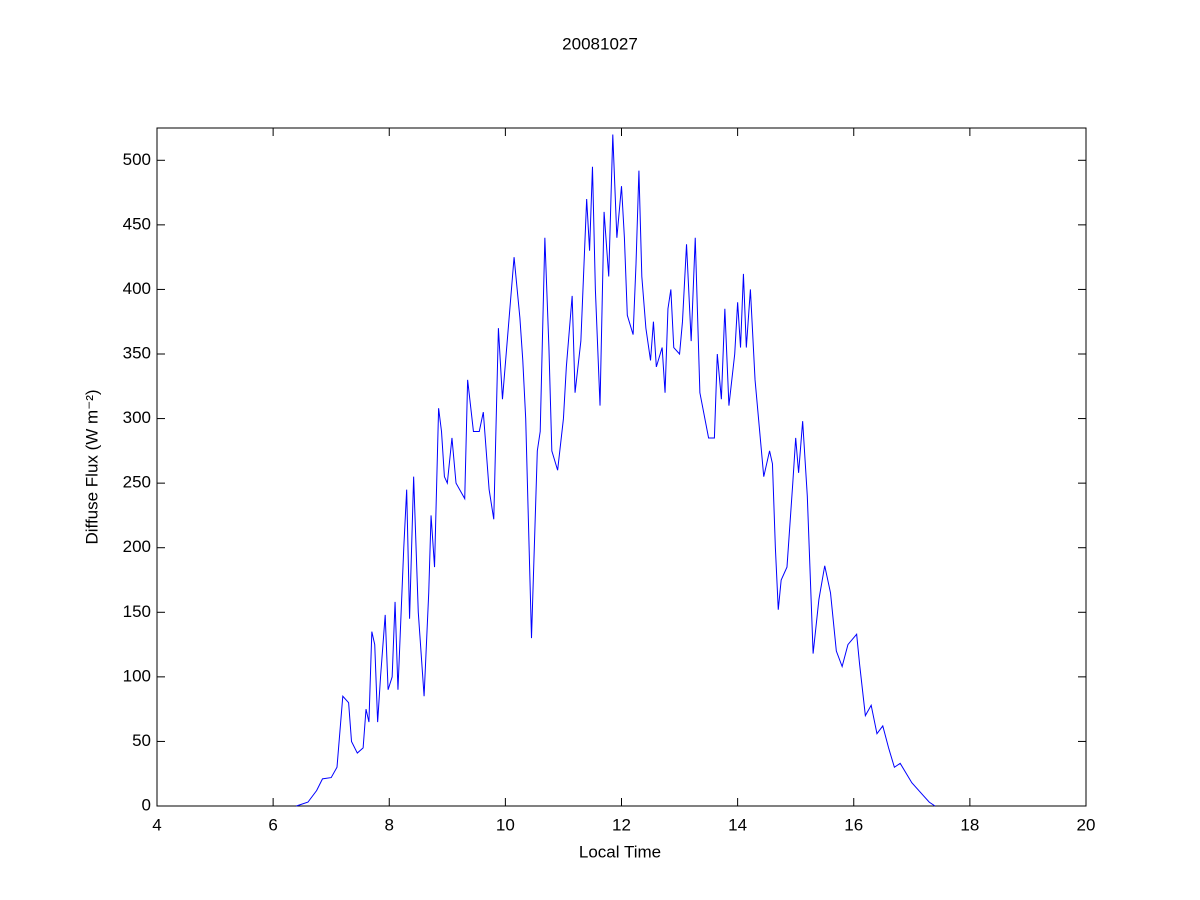  Describe the element at coordinates (621, 824) in the screenshot. I see `x-tick-label: 12` at that location.